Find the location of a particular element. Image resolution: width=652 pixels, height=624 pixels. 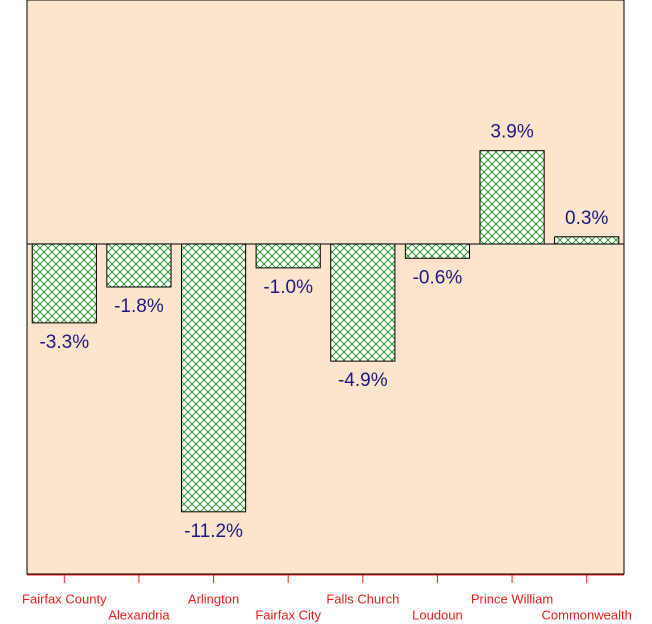

x-tick-label: Commonwealth is located at coordinates (587, 614).